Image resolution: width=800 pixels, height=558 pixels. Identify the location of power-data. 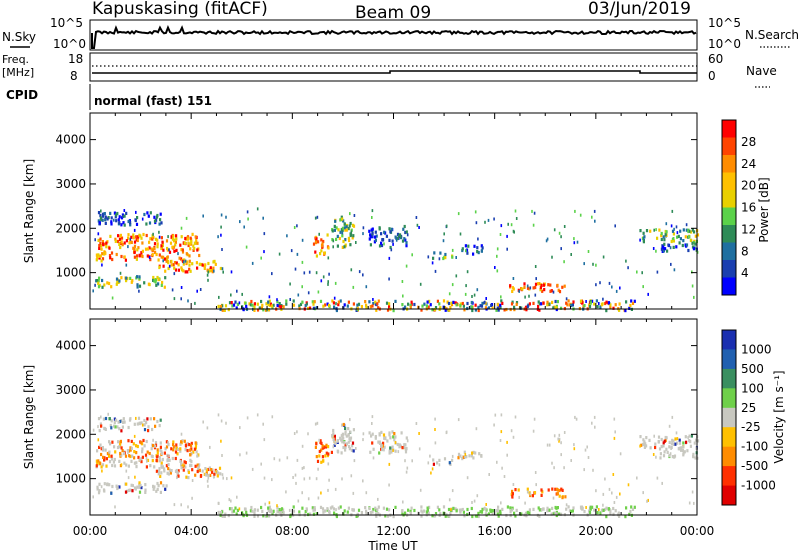
(396, 260).